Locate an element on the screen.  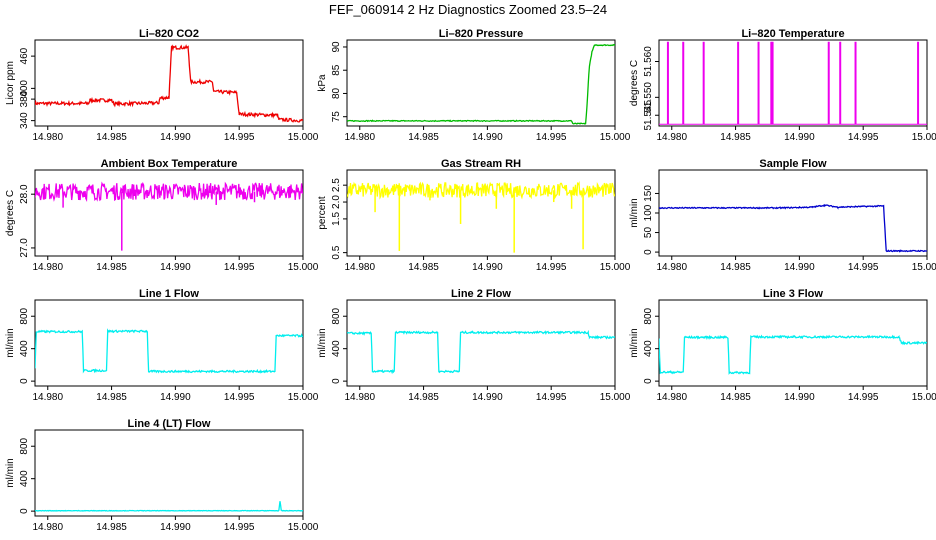
panel-title: Ambient Box Temperature is located at coordinates (169, 164).